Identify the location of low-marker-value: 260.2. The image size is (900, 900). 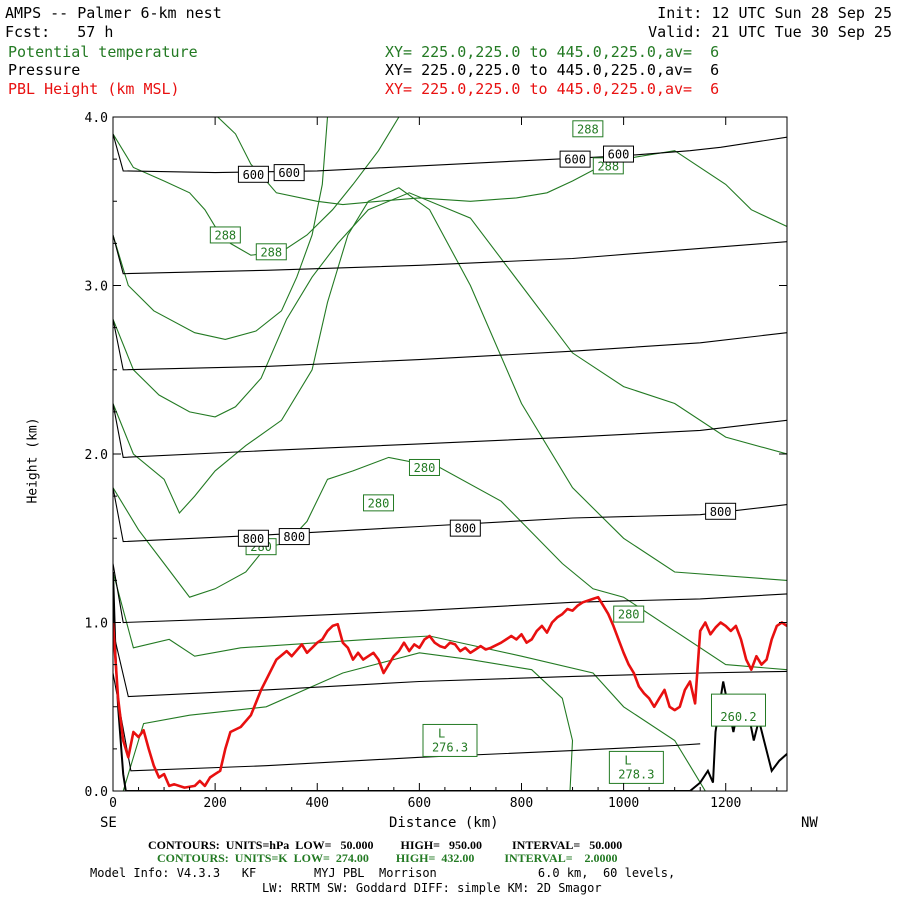
(738, 717).